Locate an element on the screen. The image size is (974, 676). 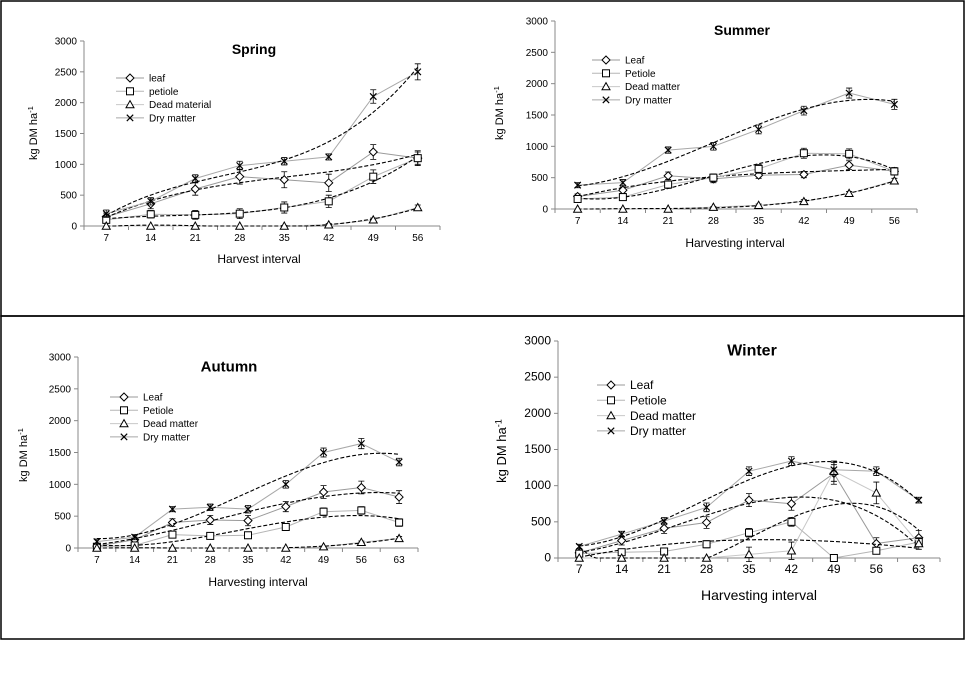
x-tick-label: 56 is located at coordinates (362, 560).